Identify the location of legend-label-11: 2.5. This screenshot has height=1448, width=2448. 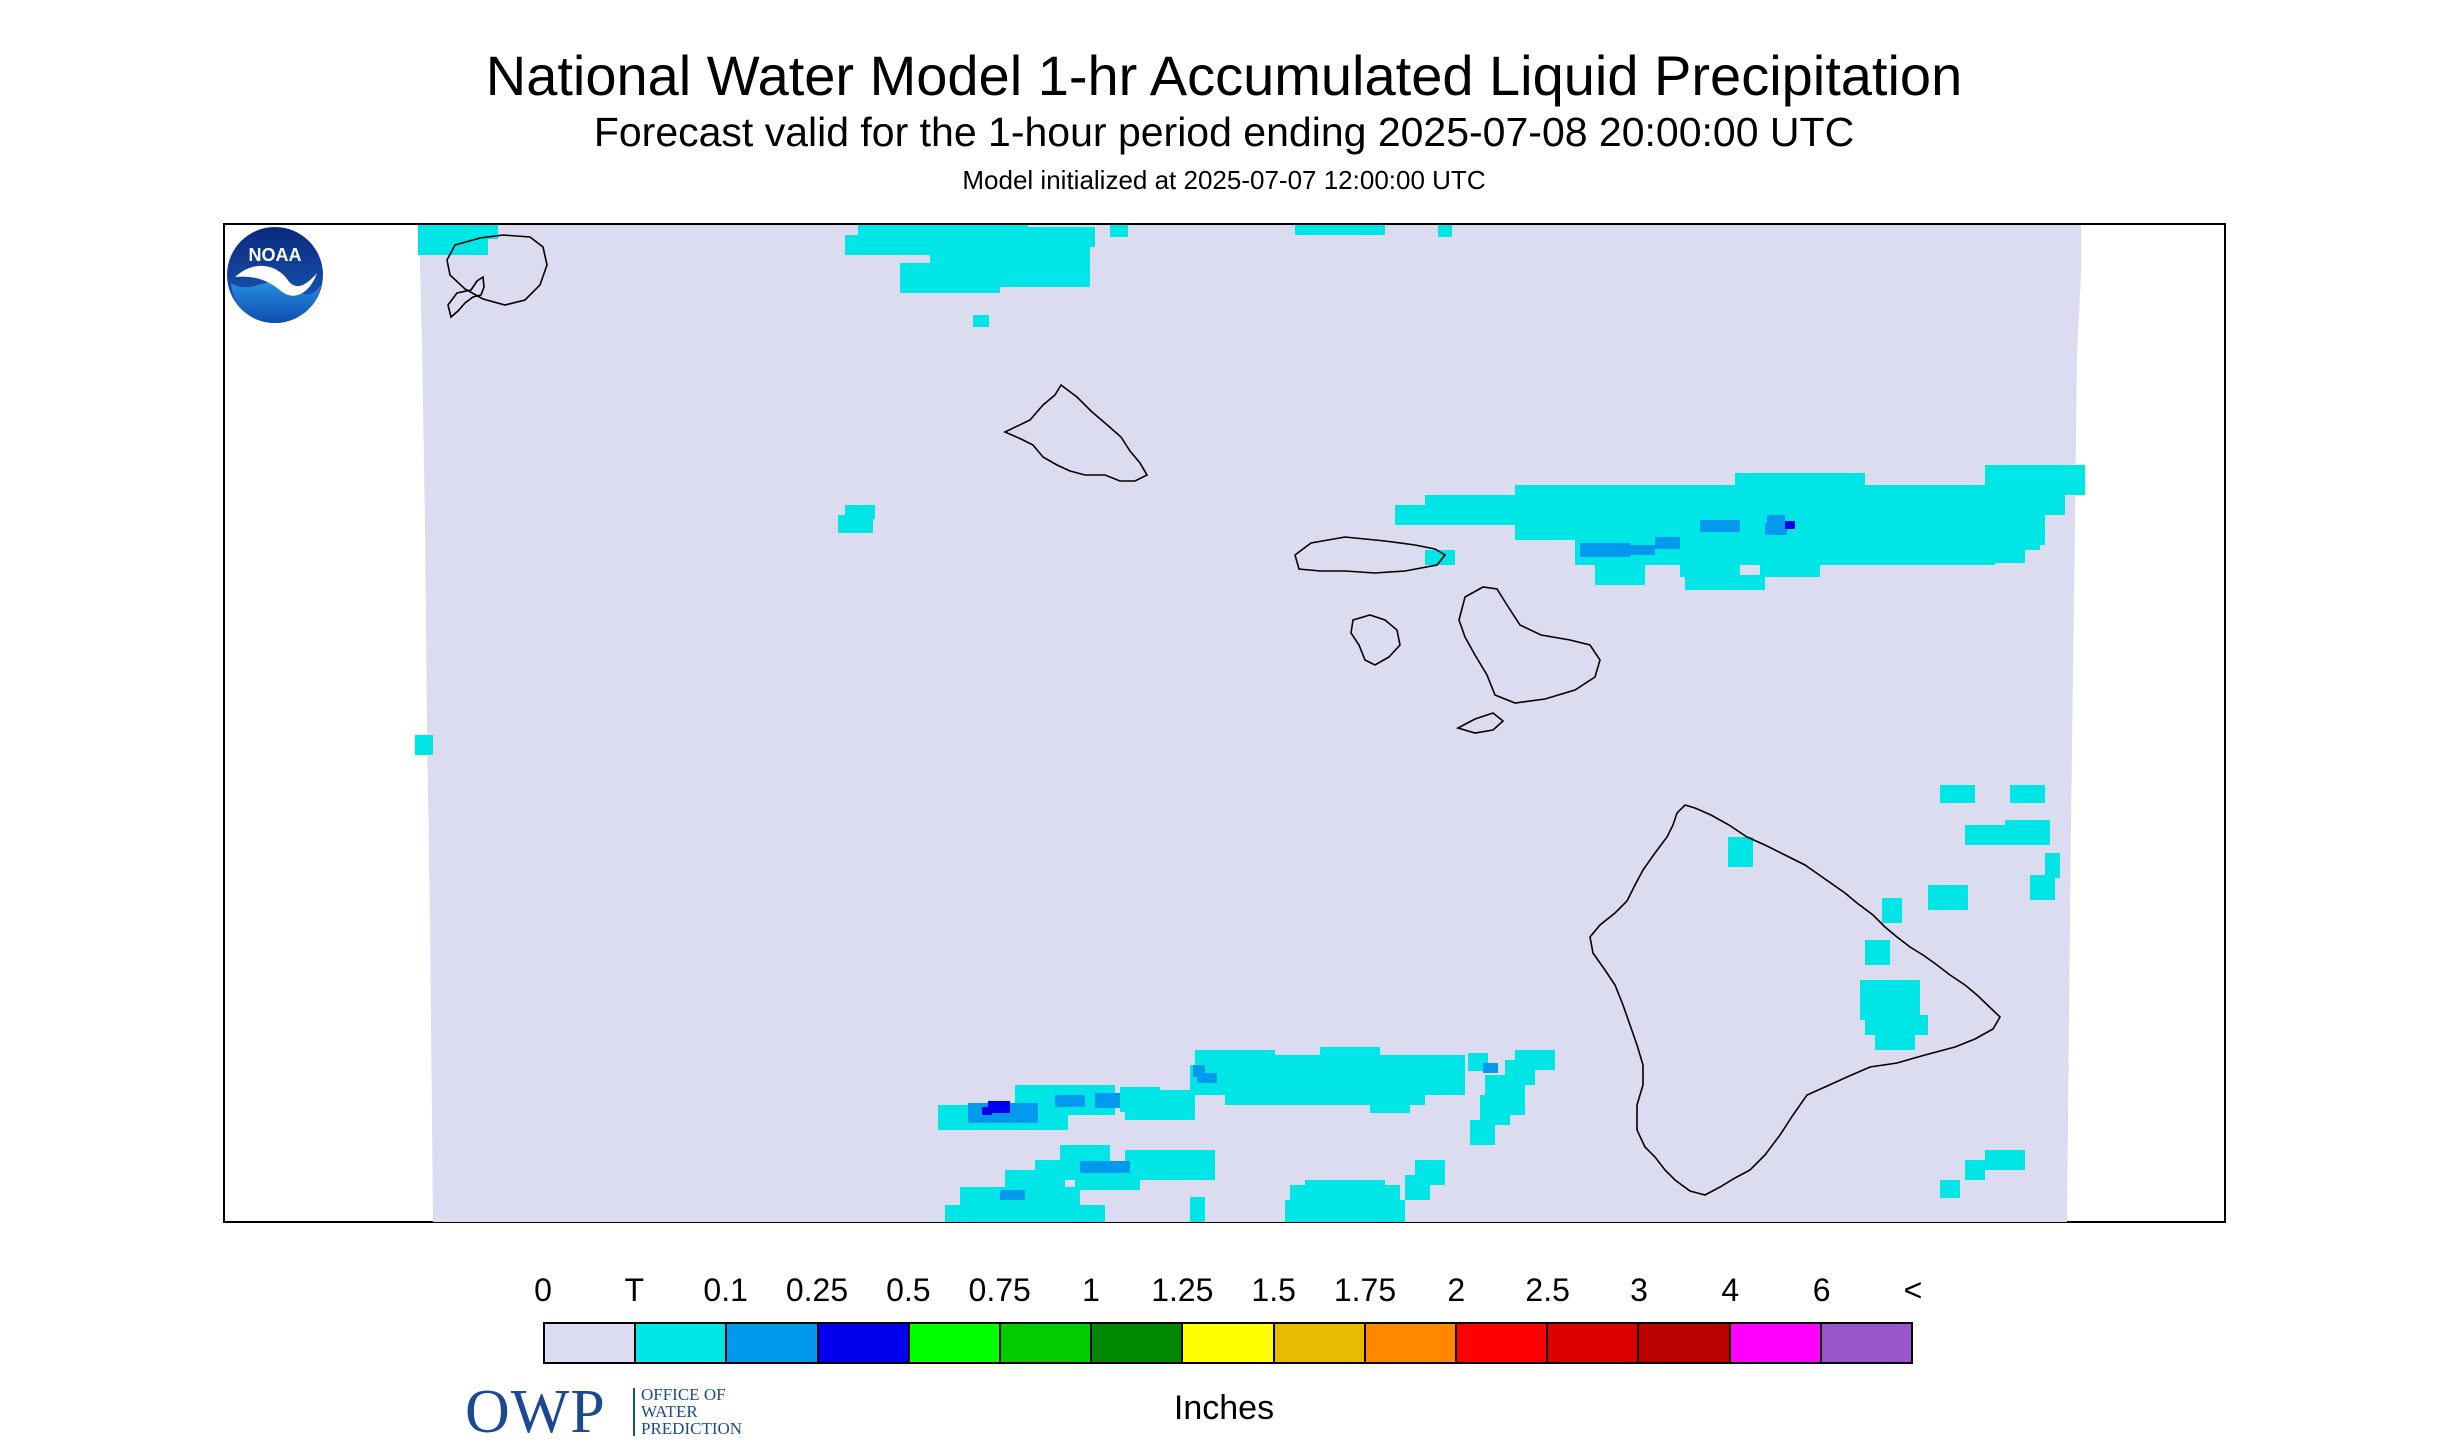
(1547, 1290).